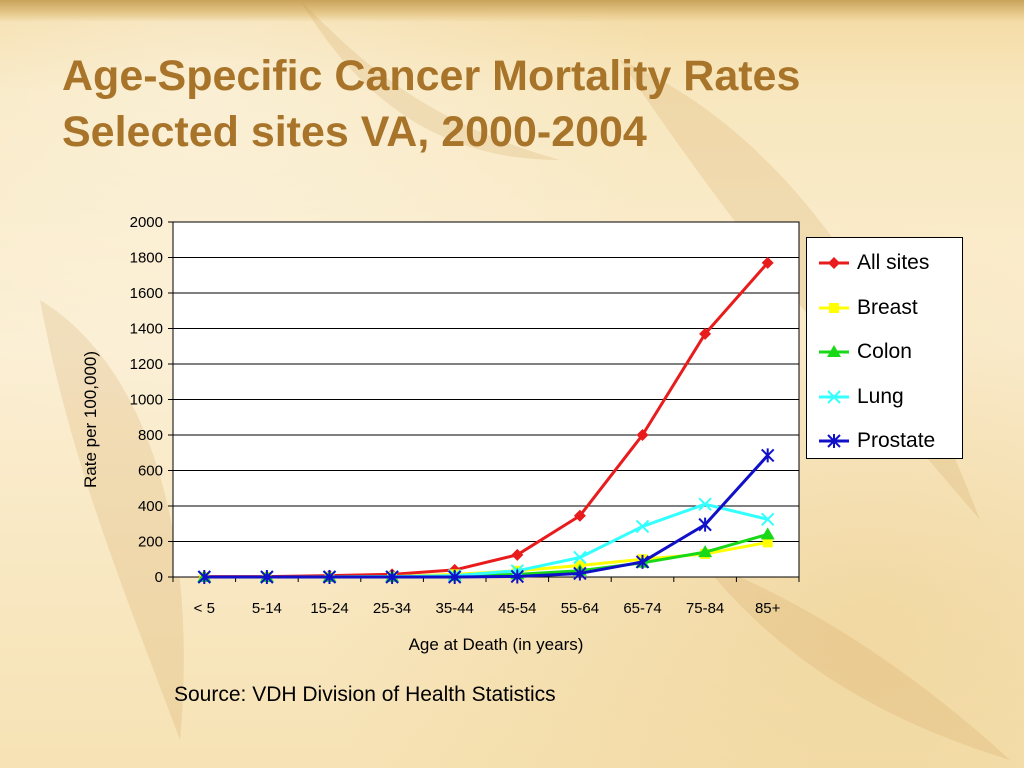 This screenshot has width=1024, height=768. Describe the element at coordinates (517, 608) in the screenshot. I see `x-tick-label: 45-54` at that location.